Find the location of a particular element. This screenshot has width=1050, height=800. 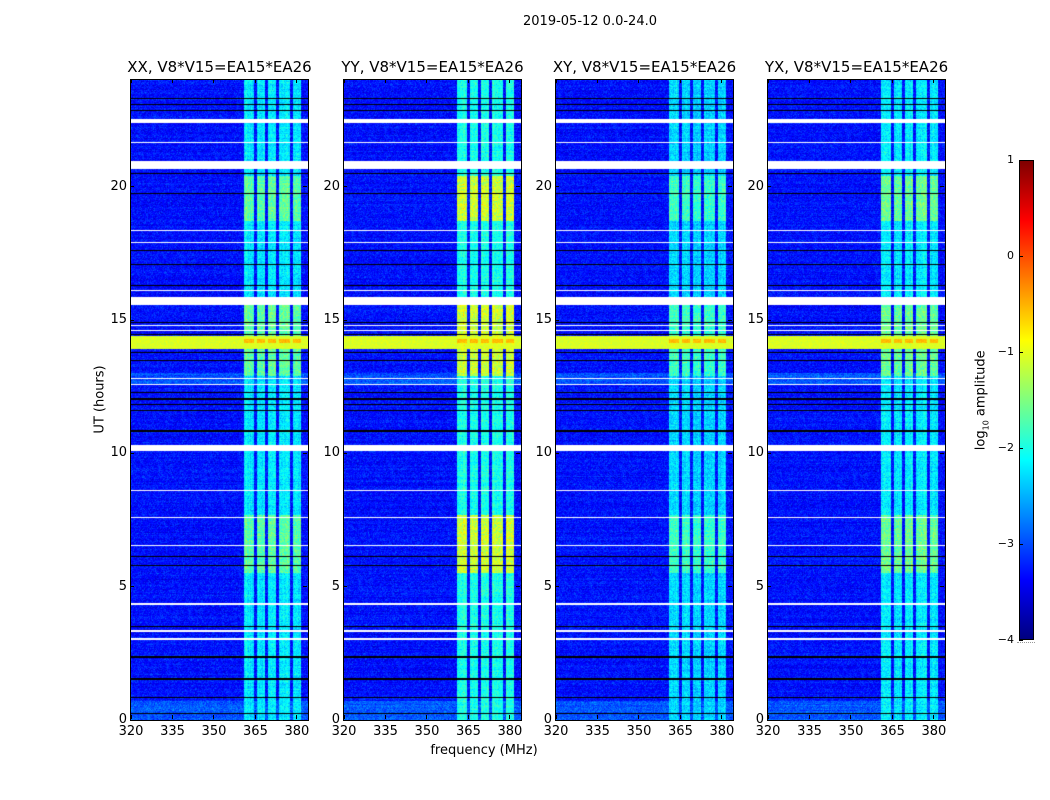

colorbar-tick-label: −2 is located at coordinates (1005, 447).